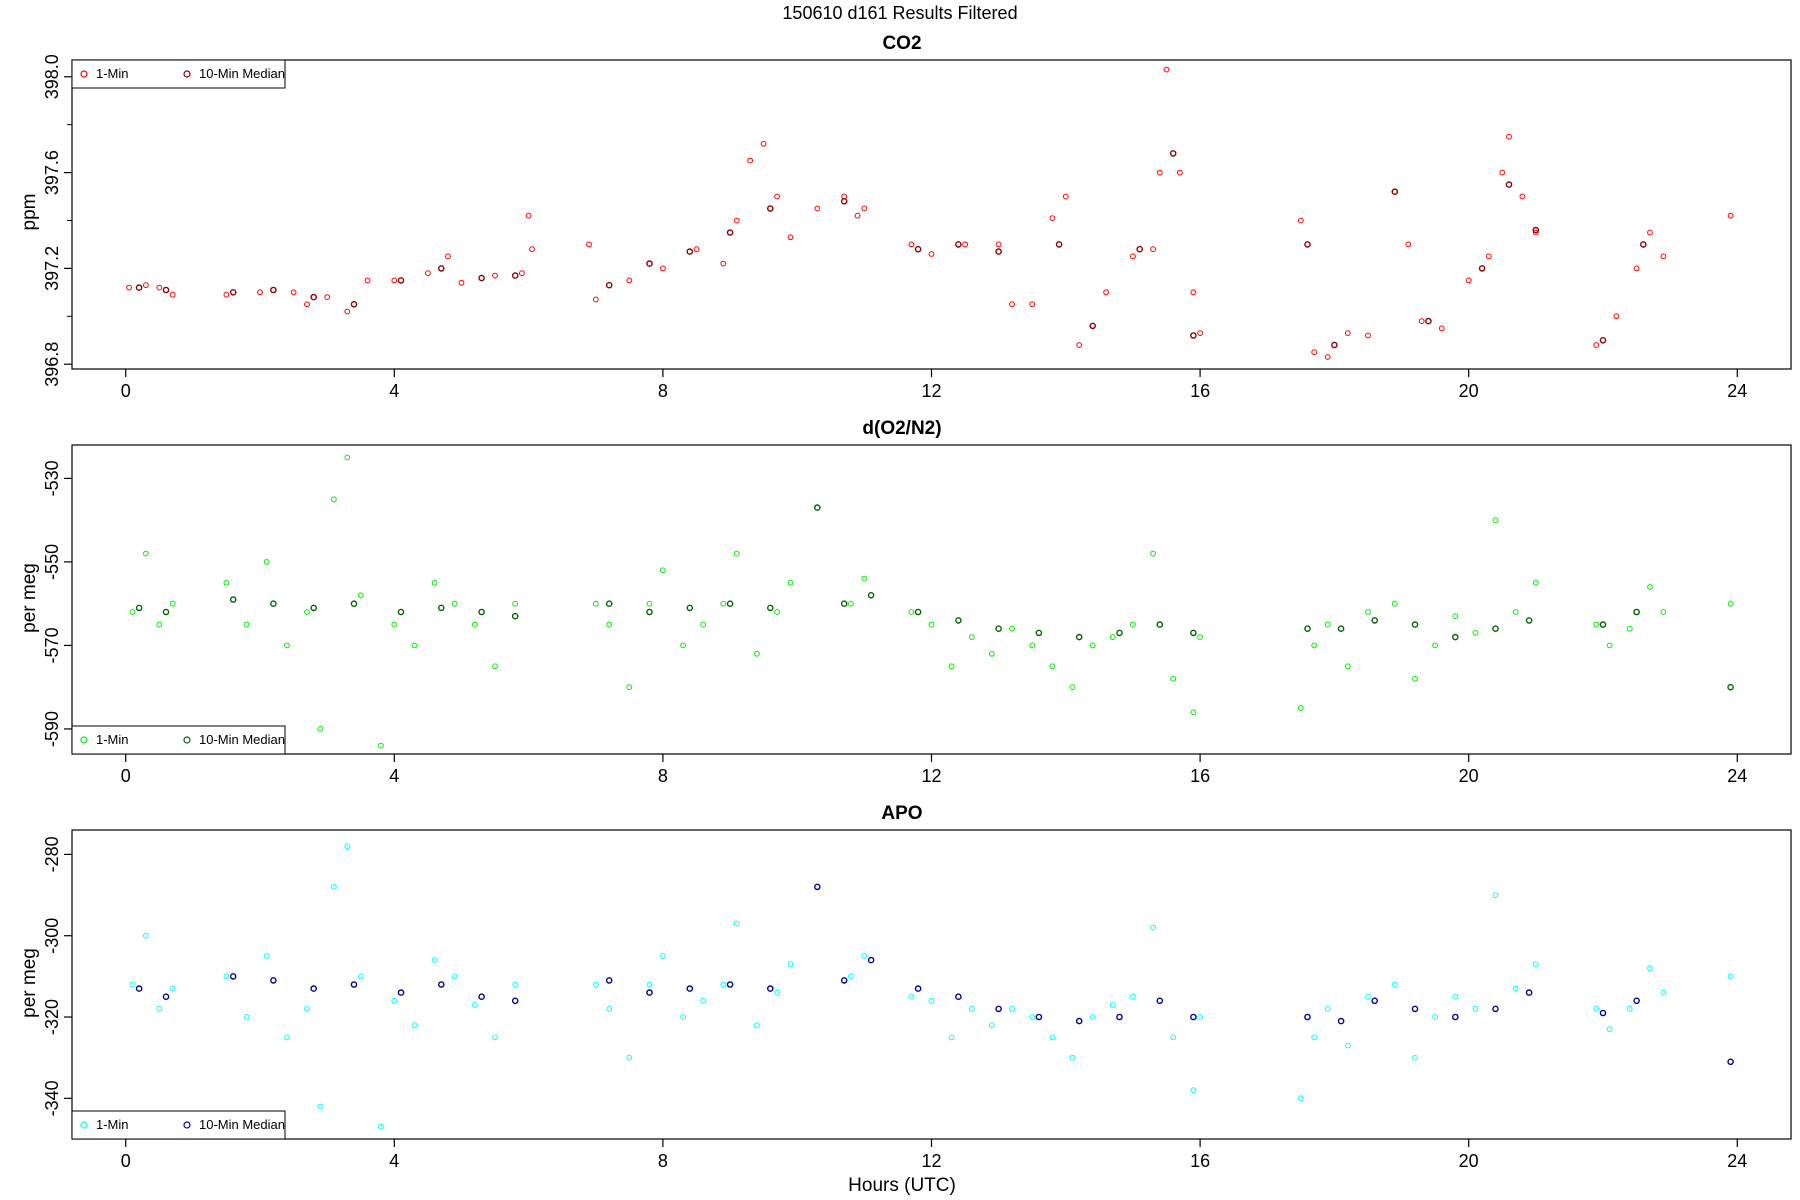 This screenshot has height=1200, width=1800. What do you see at coordinates (242, 739) in the screenshot?
I see `legend-label-median: 10-Min Median` at bounding box center [242, 739].